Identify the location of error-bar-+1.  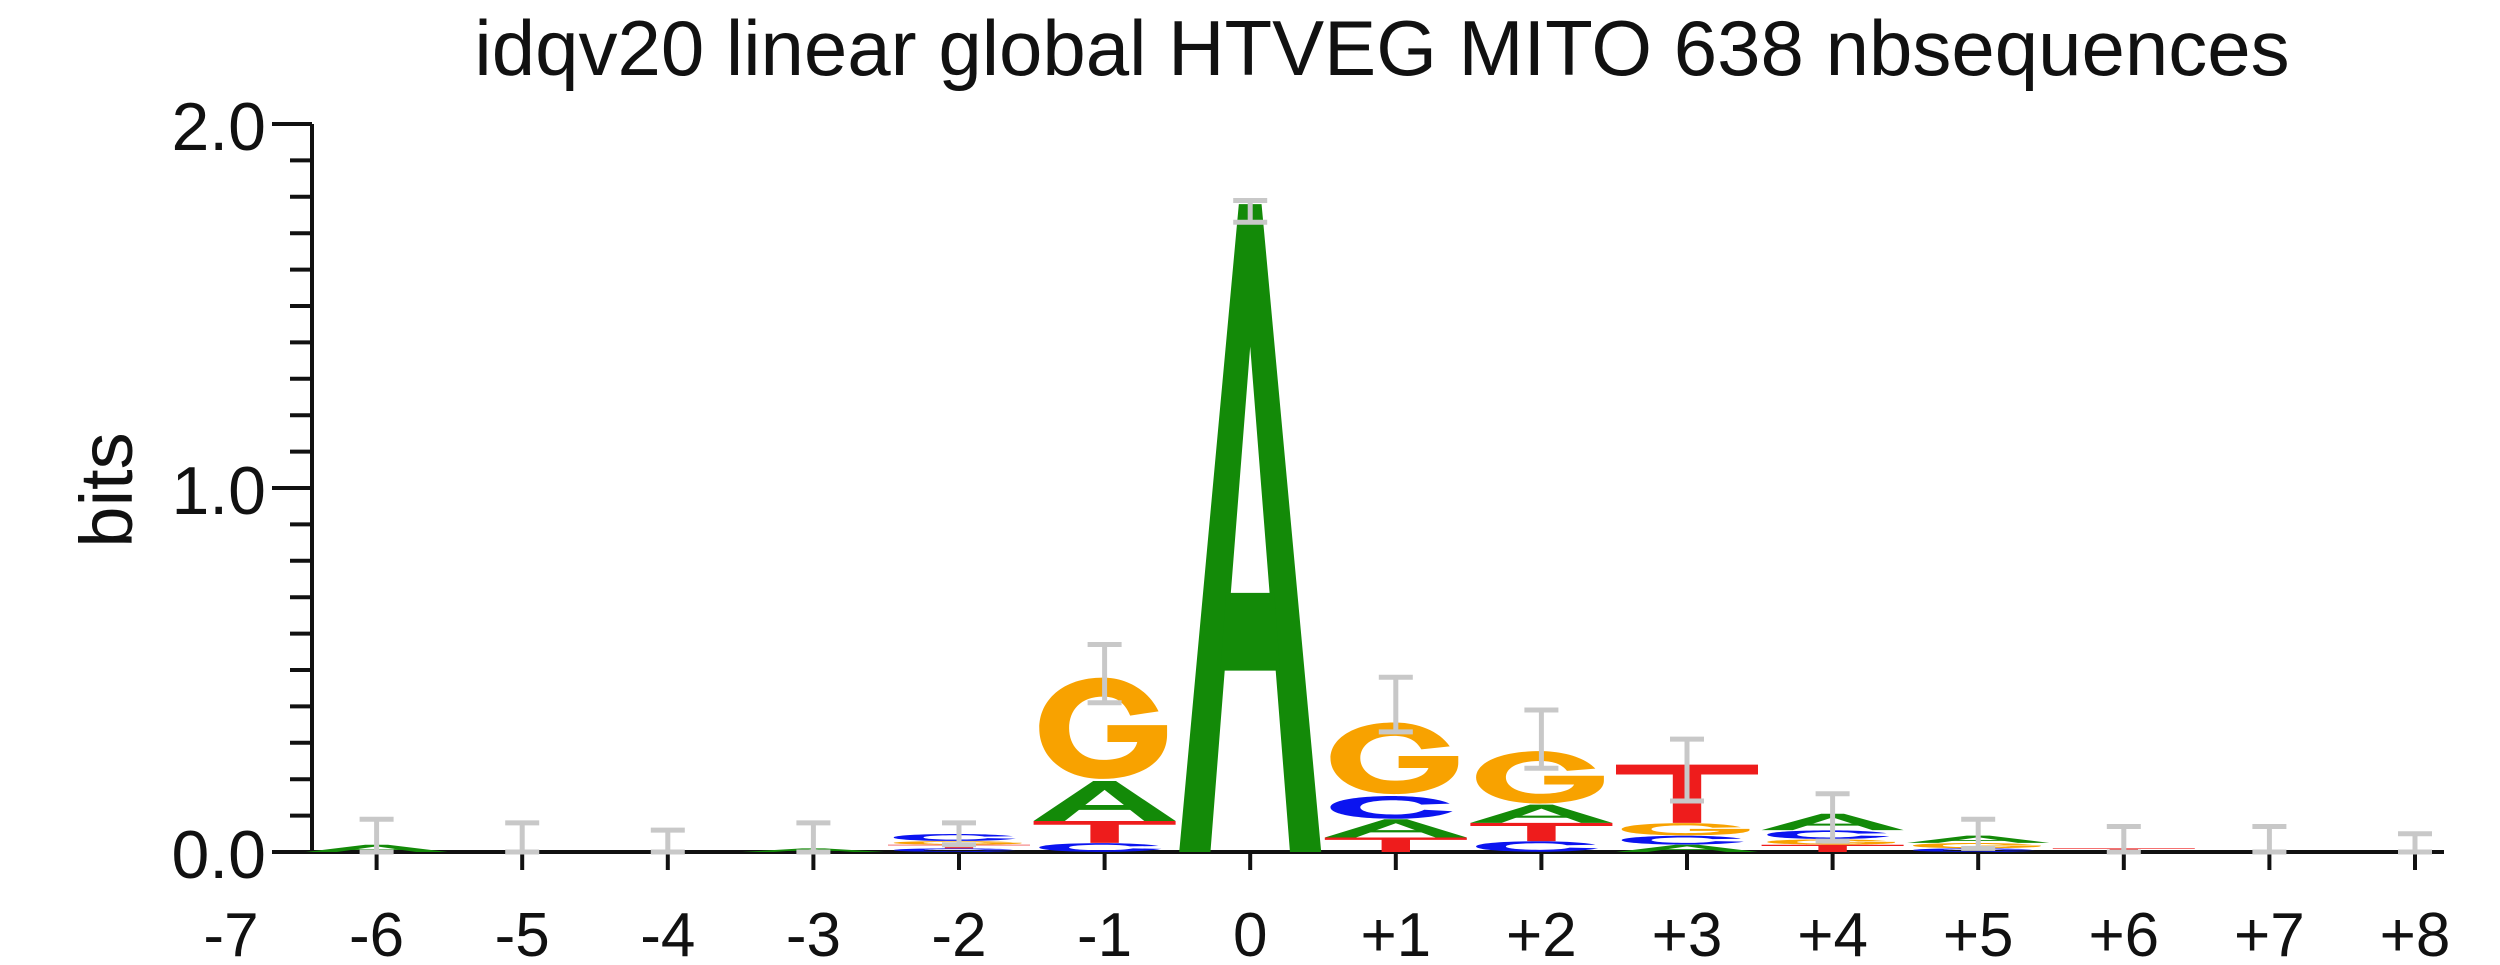
(1395, 704).